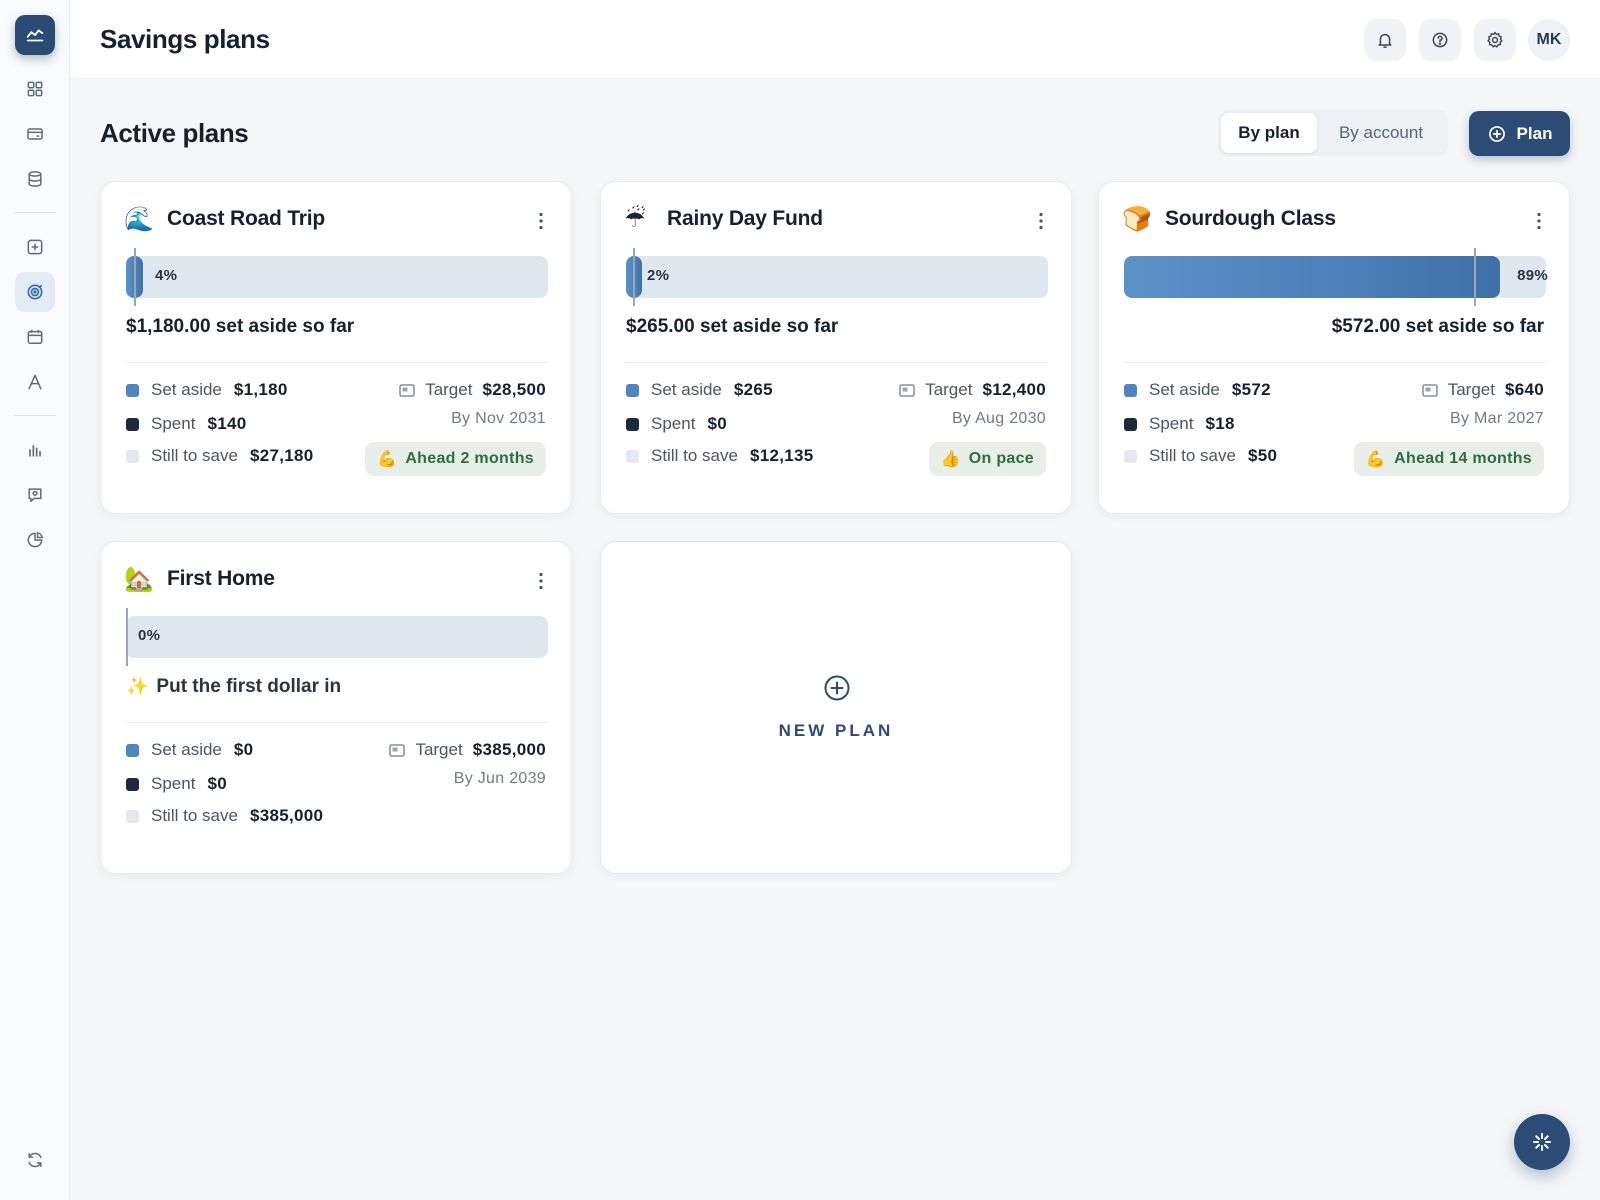 This screenshot has width=1600, height=1200. Describe the element at coordinates (139, 579) in the screenshot. I see `house-icon: 🏡` at that location.